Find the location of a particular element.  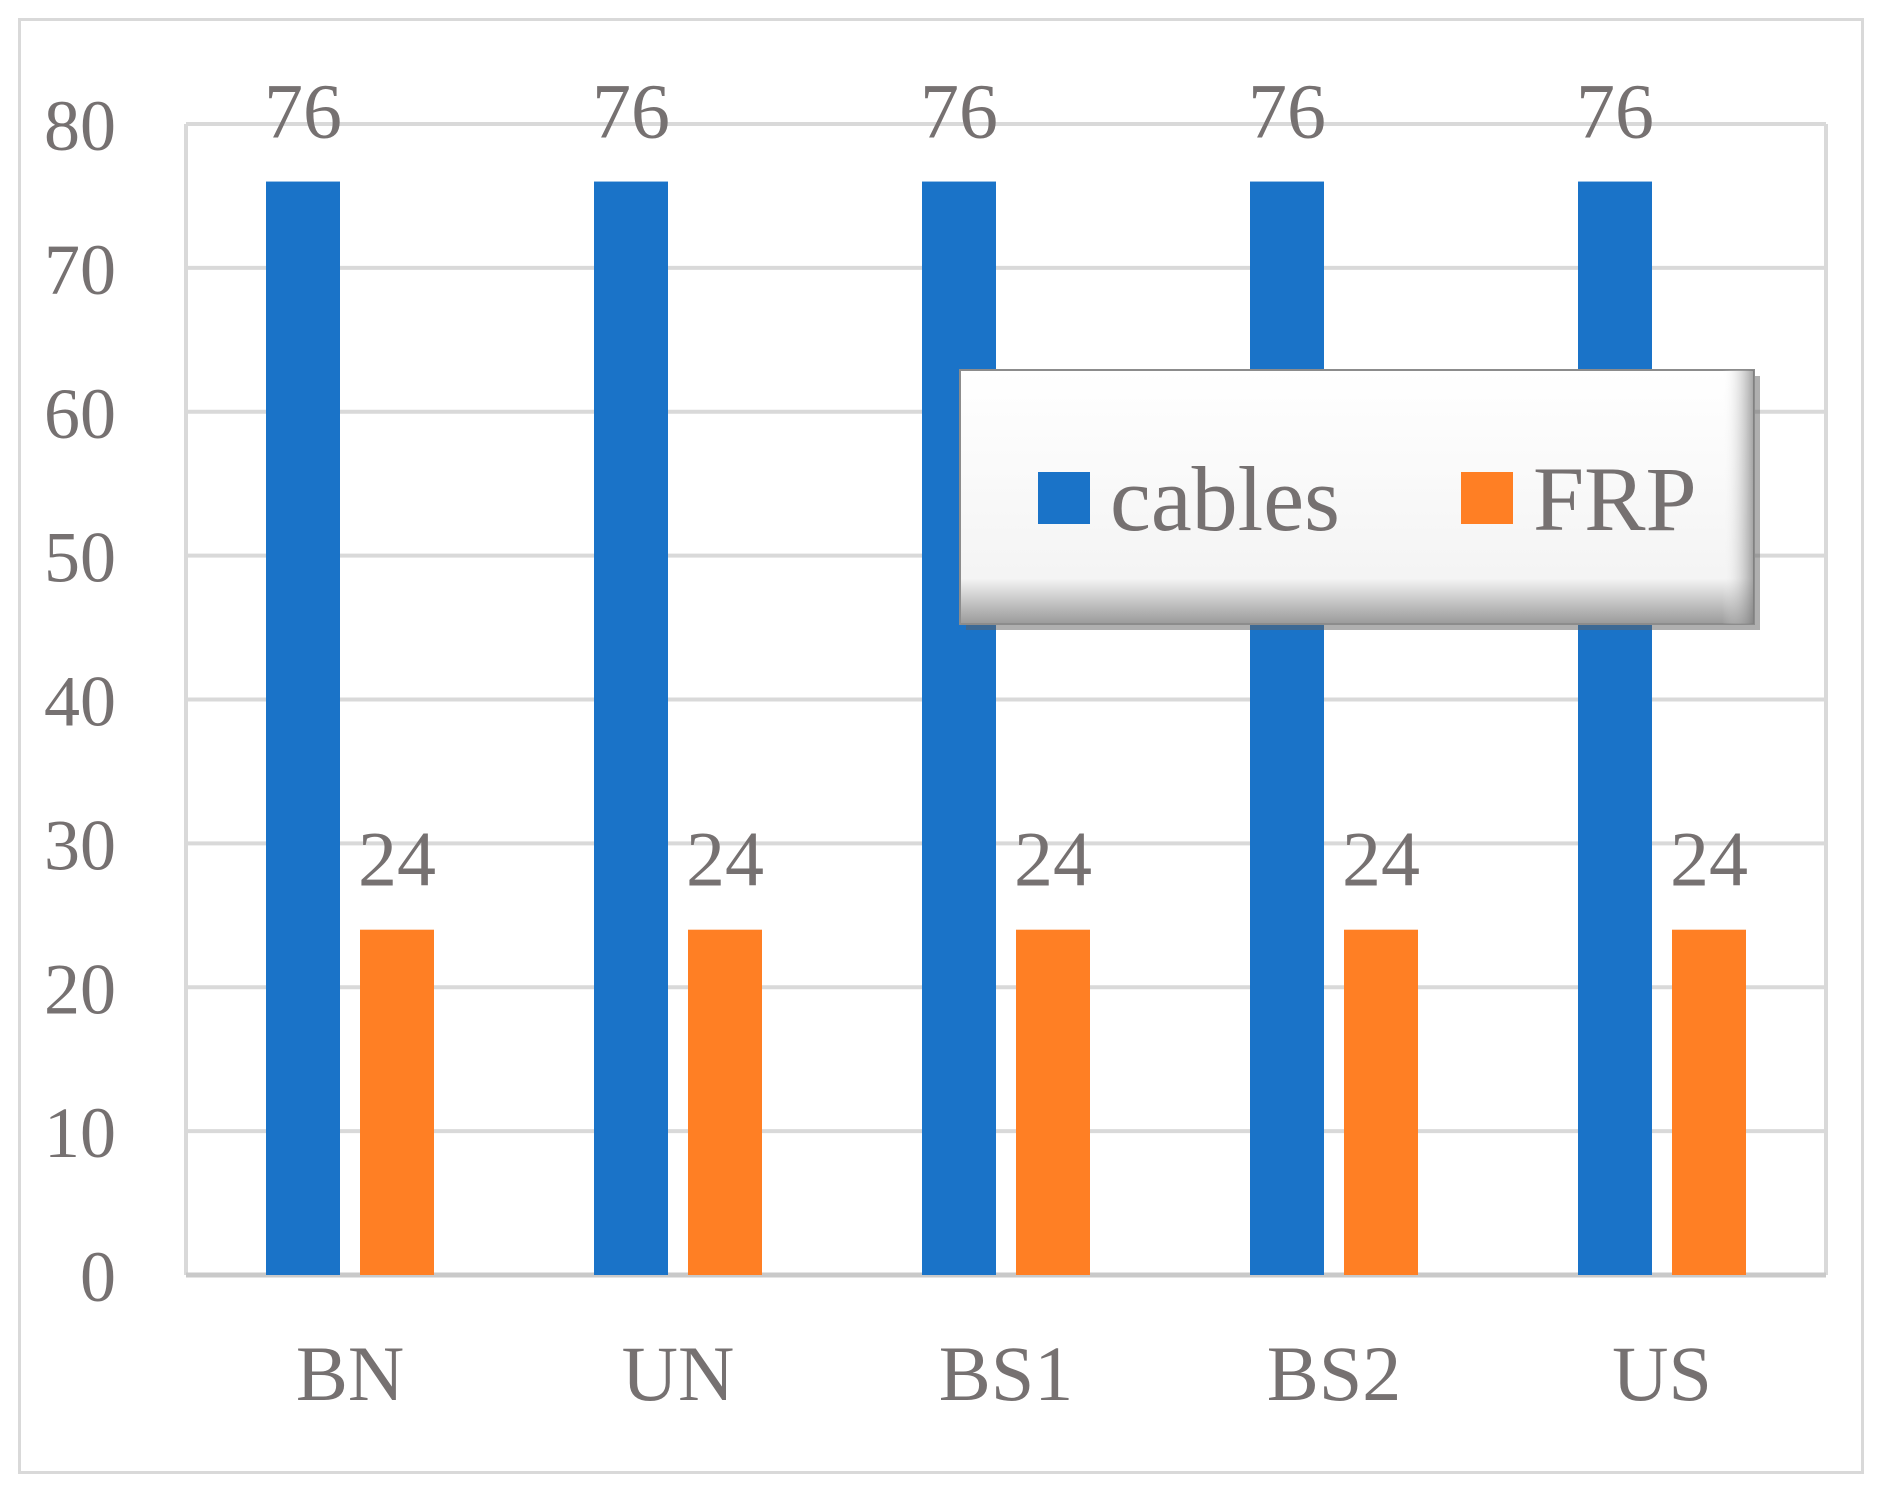

bar-frp-bn is located at coordinates (397, 1102).